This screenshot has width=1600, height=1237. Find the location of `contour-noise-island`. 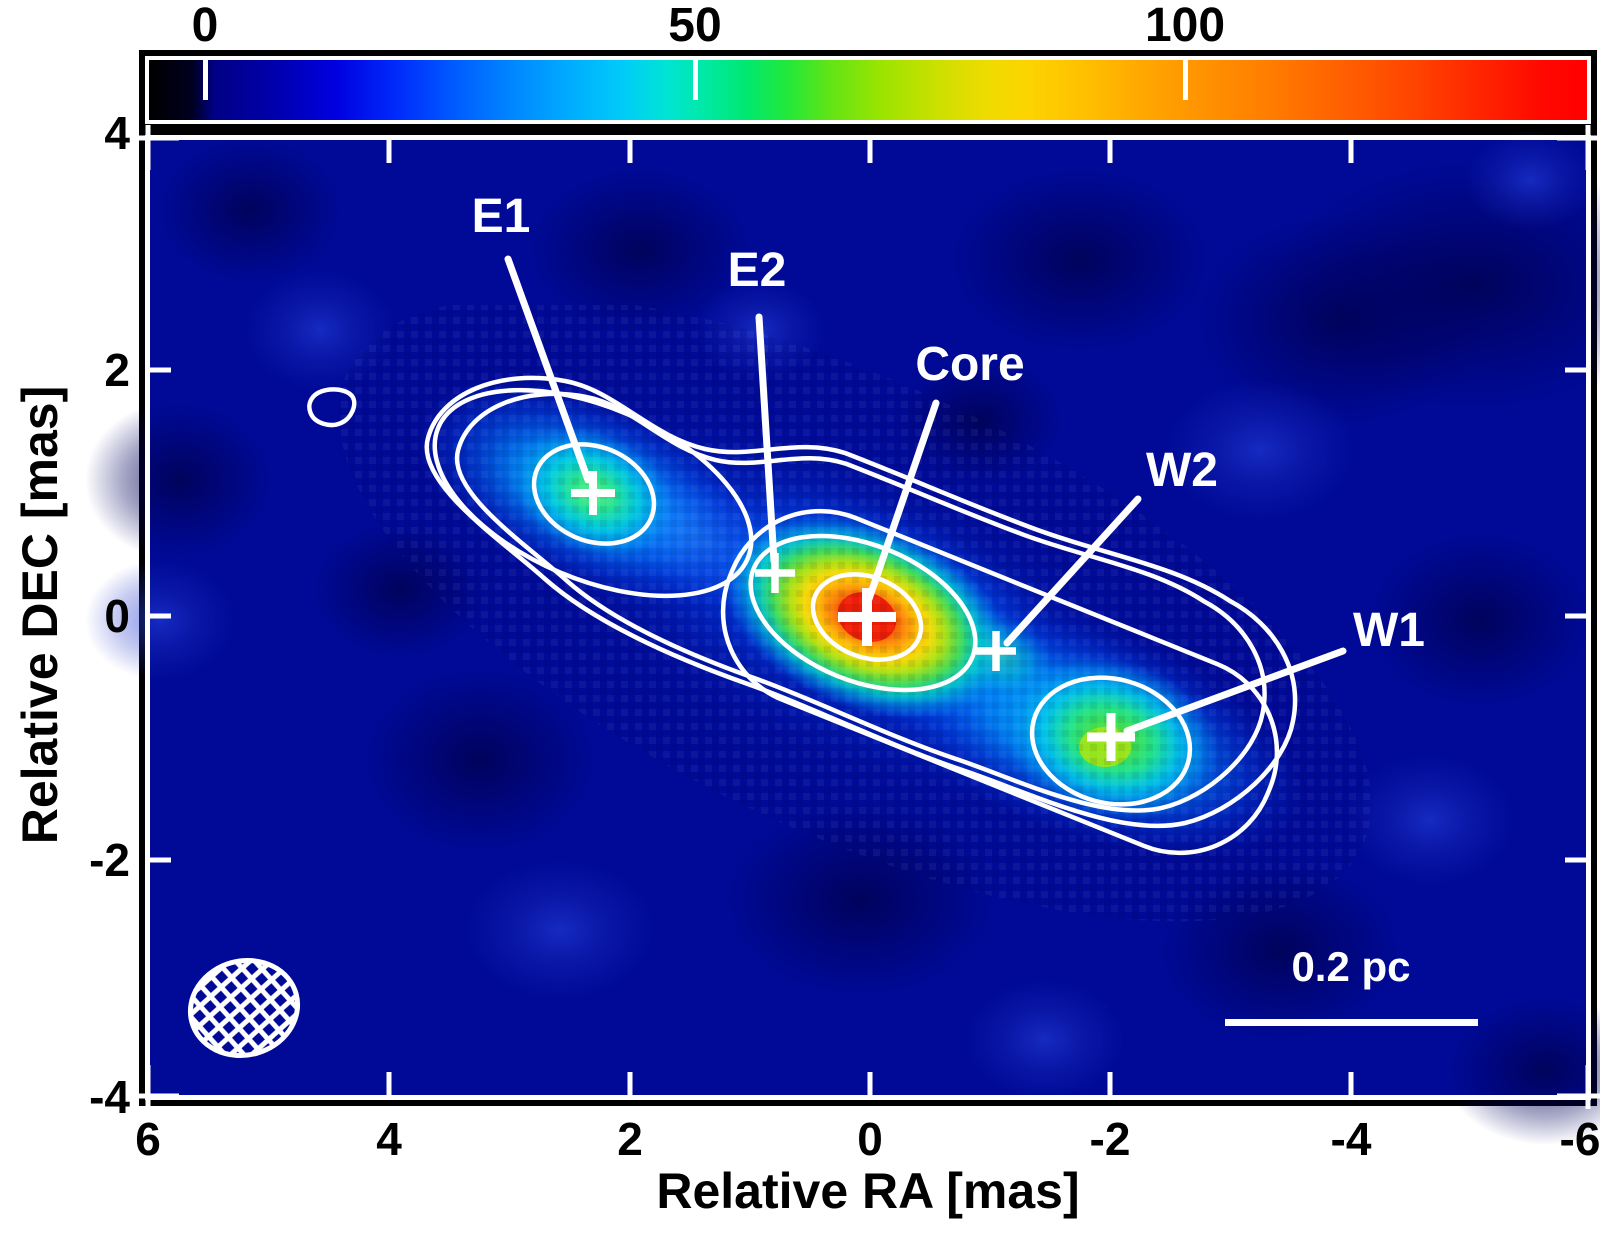

contour-noise-island is located at coordinates (332, 407).